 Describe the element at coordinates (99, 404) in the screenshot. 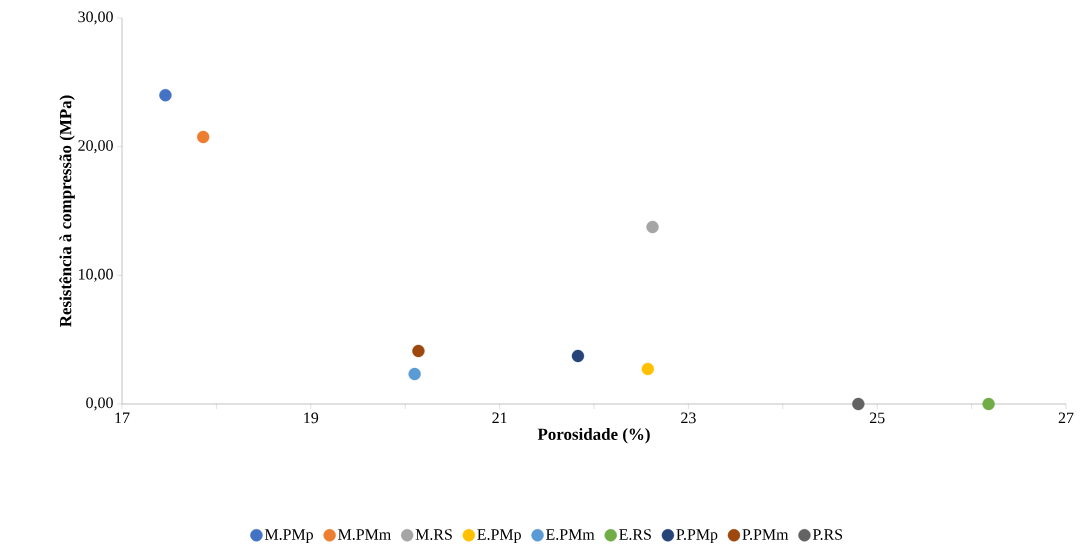

I see `y-tick-label: 0,00` at that location.